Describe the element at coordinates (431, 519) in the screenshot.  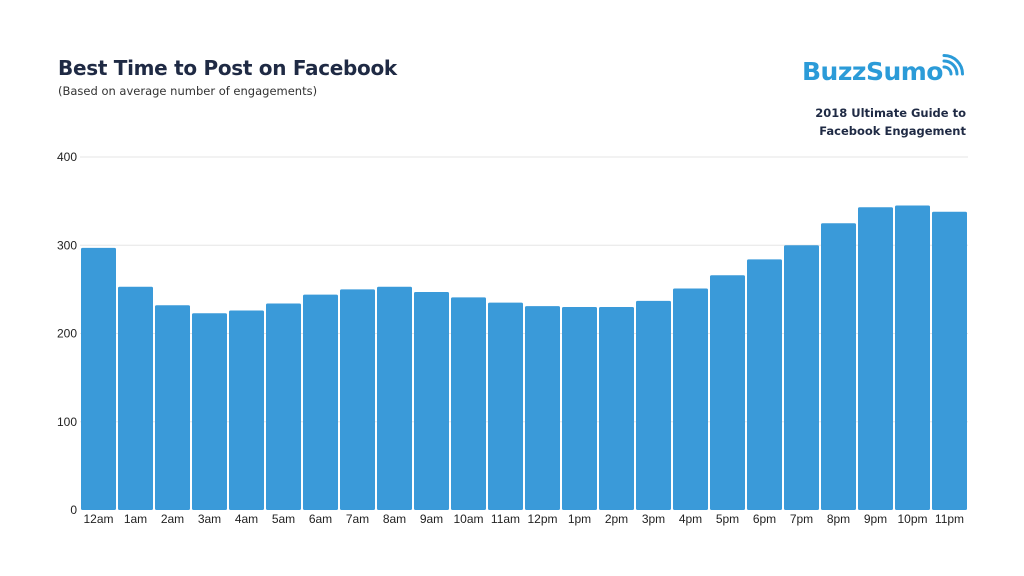
I see `x-tick-label: 9am` at that location.